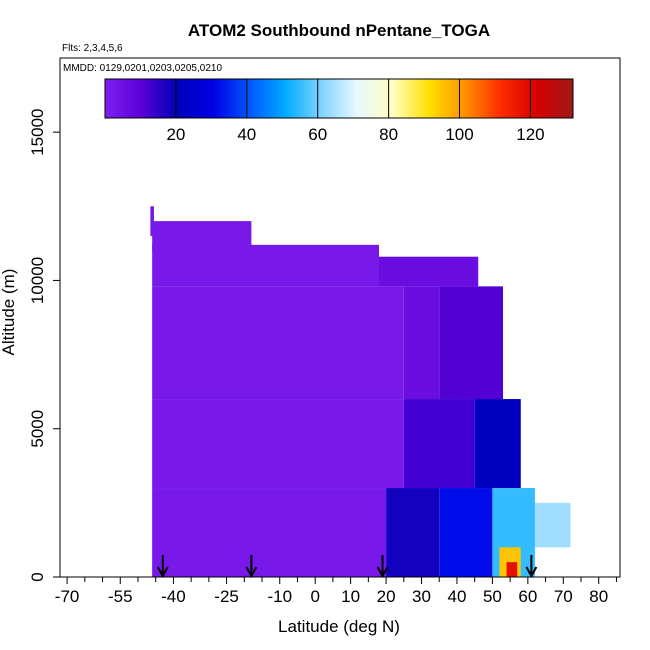 This screenshot has height=650, width=650. I want to click on x-tick-label--70: -70, so click(67, 596).